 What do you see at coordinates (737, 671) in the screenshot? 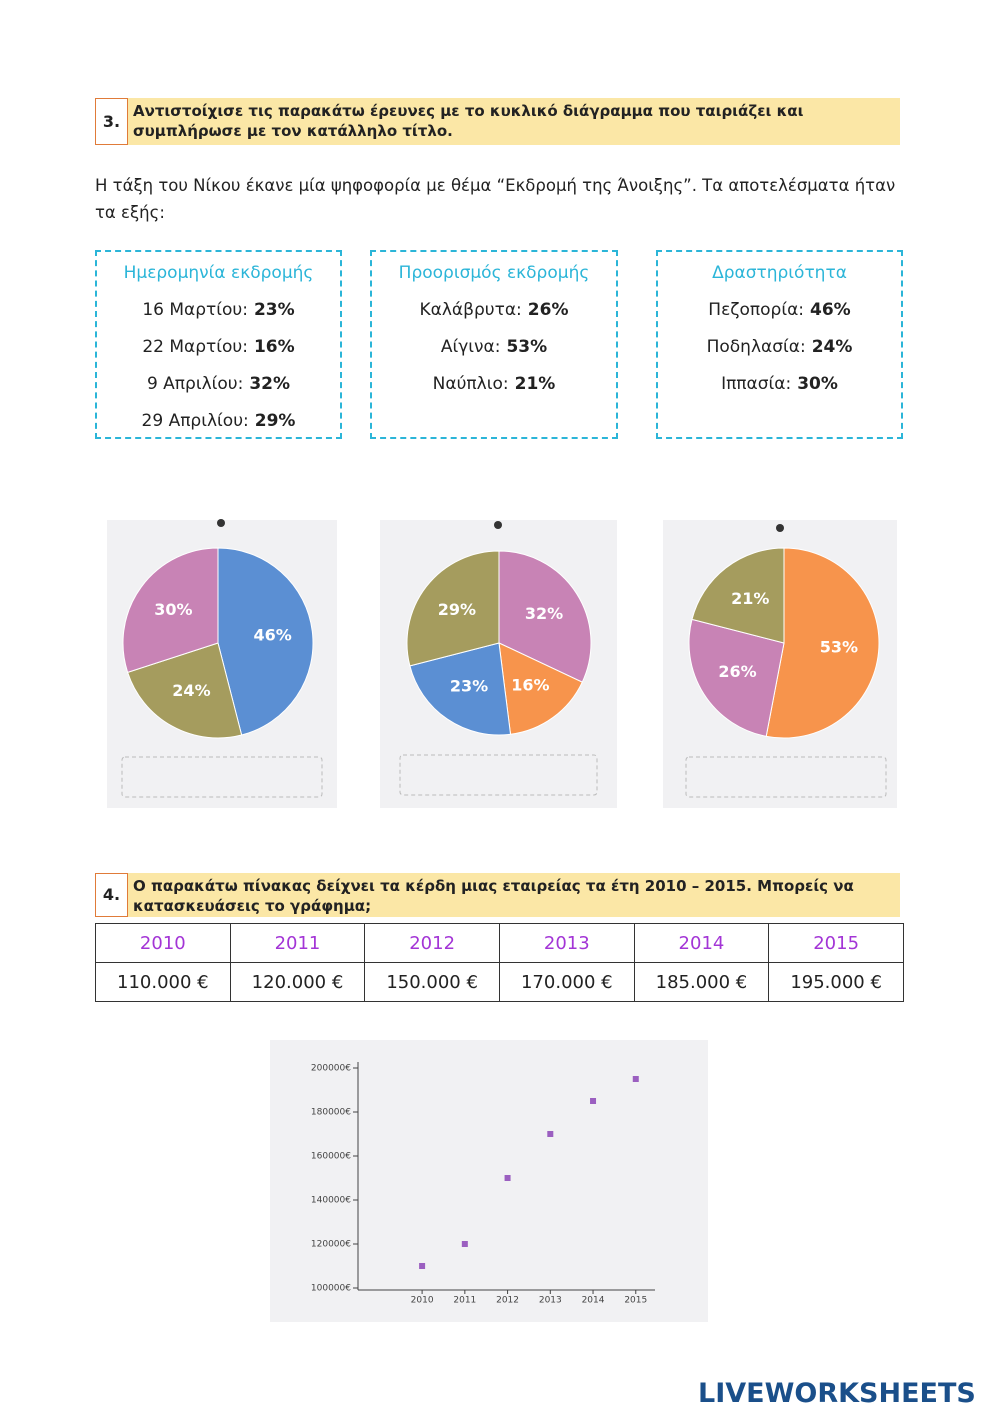
I see `slice-label: 26%` at bounding box center [737, 671].